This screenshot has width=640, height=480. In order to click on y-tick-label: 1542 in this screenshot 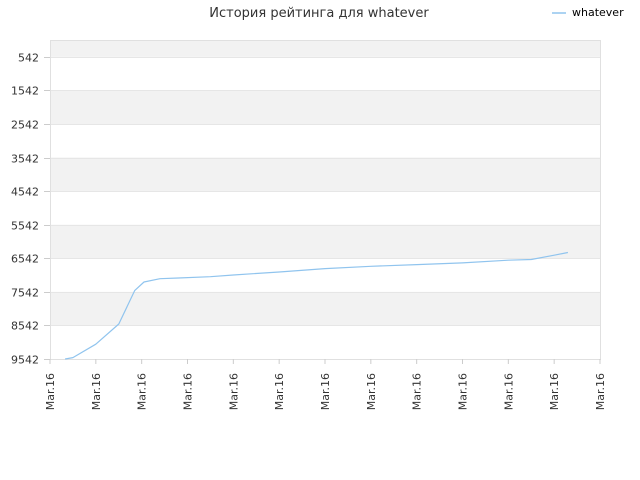, I will do `click(25, 91)`.